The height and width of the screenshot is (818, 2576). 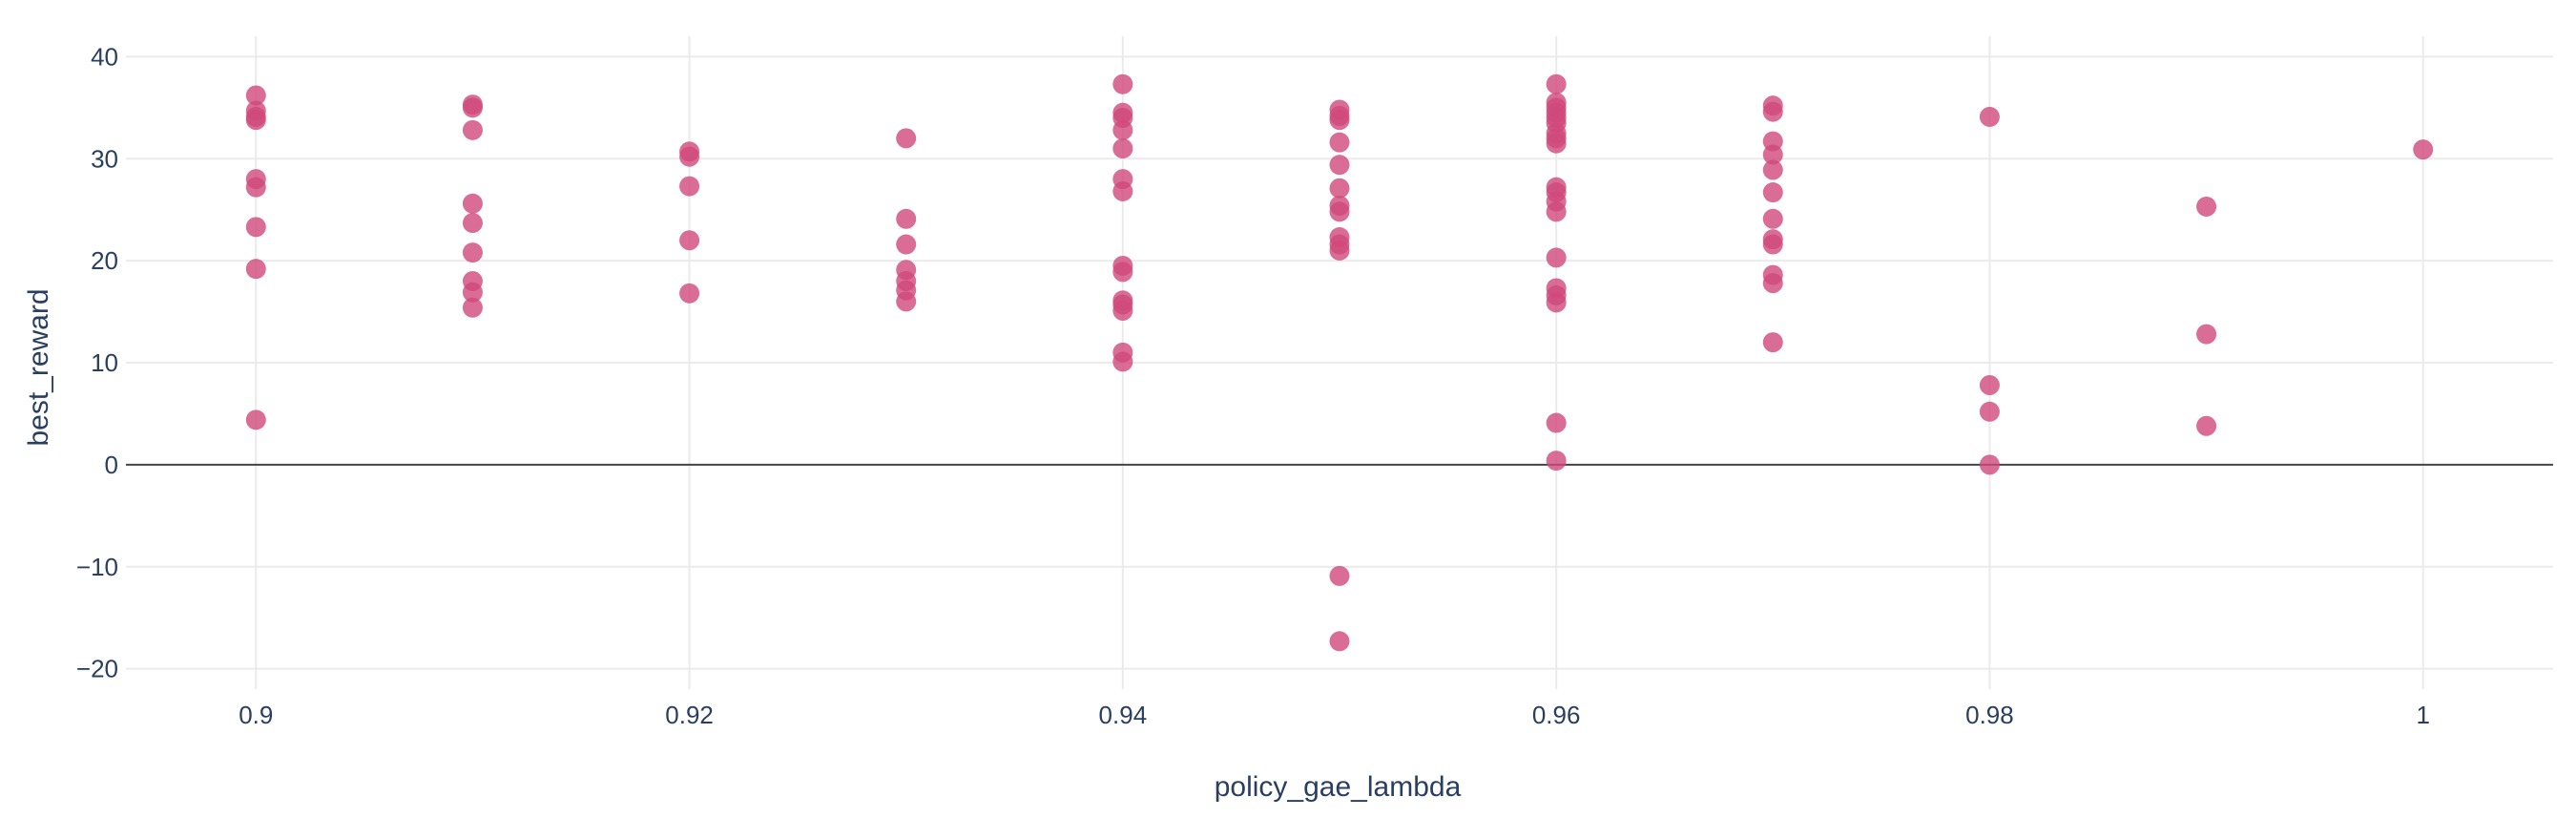 I want to click on x-tick-label: 0.98, so click(x=1989, y=715).